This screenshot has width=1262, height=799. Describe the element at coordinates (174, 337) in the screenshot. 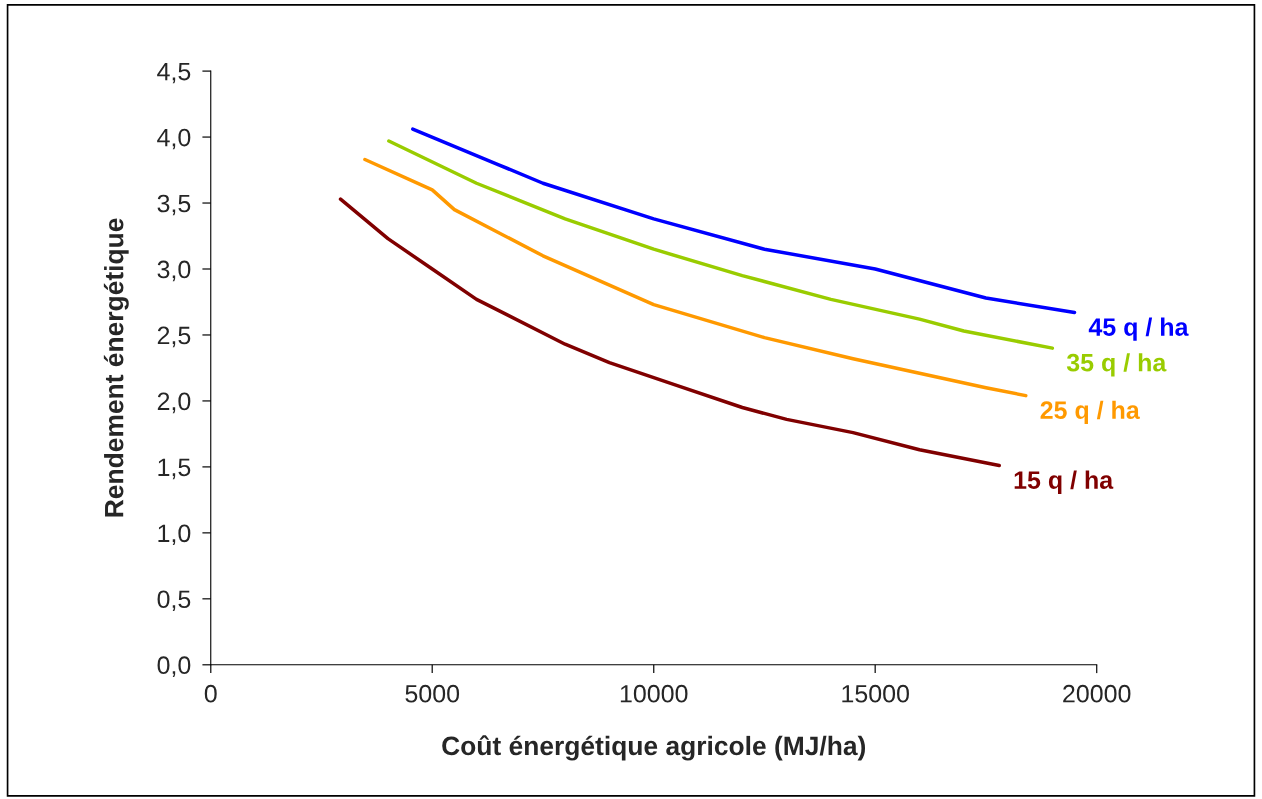

I see `y-tick-label: 2,5` at that location.